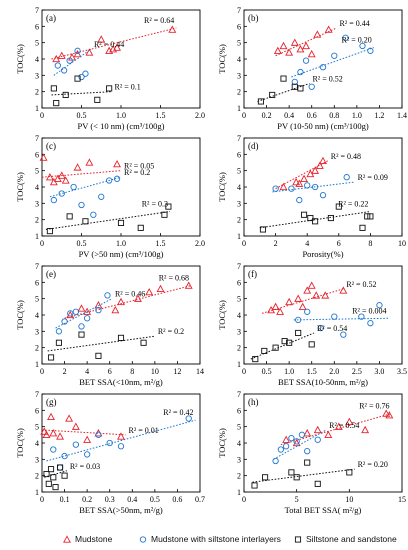 The image size is (408, 550). Describe the element at coordinates (239, 26) in the screenshot. I see `y-tick-label: 6` at that location.